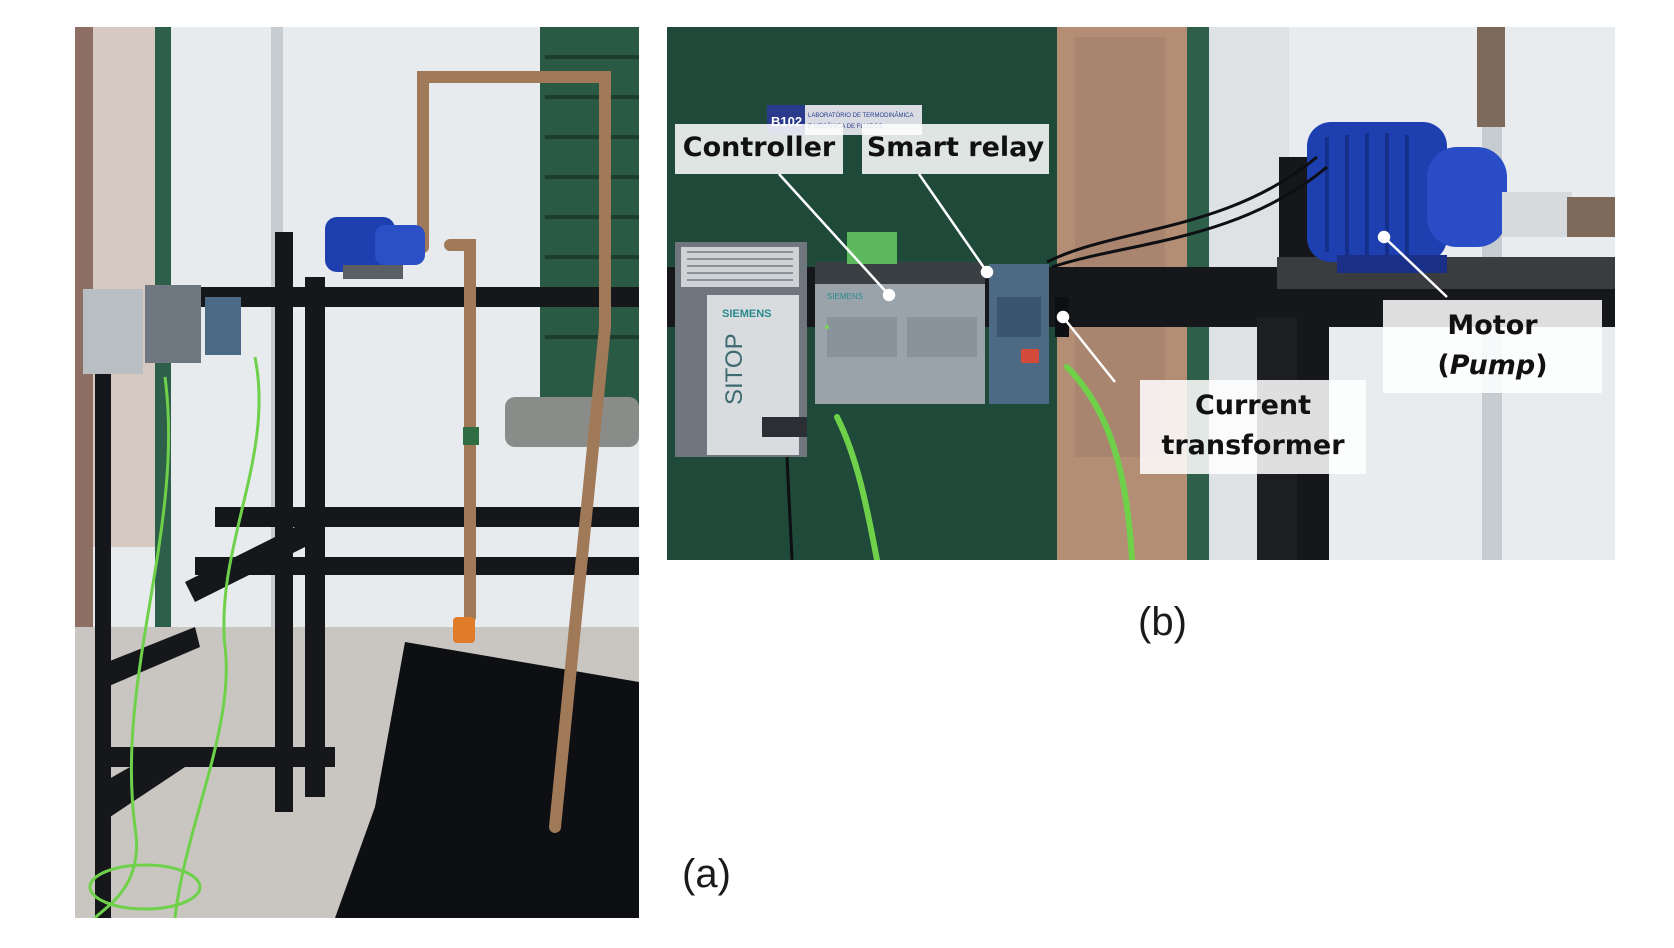 The width and height of the screenshot is (1674, 948). What do you see at coordinates (1253, 445) in the screenshot?
I see `current-transformer-line2: transformer` at bounding box center [1253, 445].